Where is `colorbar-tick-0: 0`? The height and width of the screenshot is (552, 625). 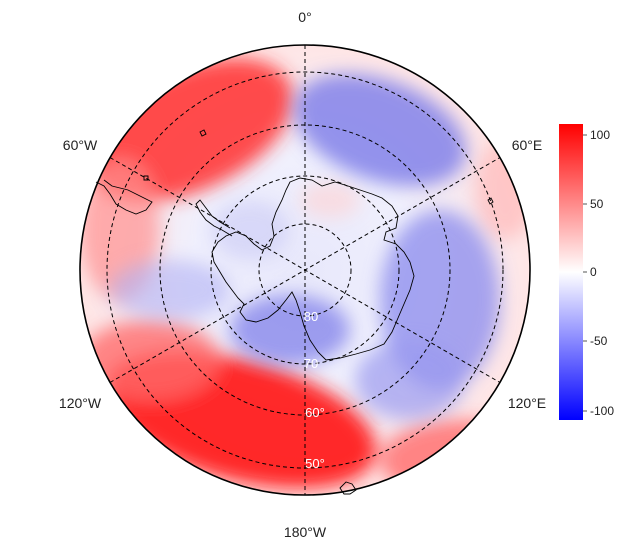
colorbar-tick-0: 0 is located at coordinates (593, 272).